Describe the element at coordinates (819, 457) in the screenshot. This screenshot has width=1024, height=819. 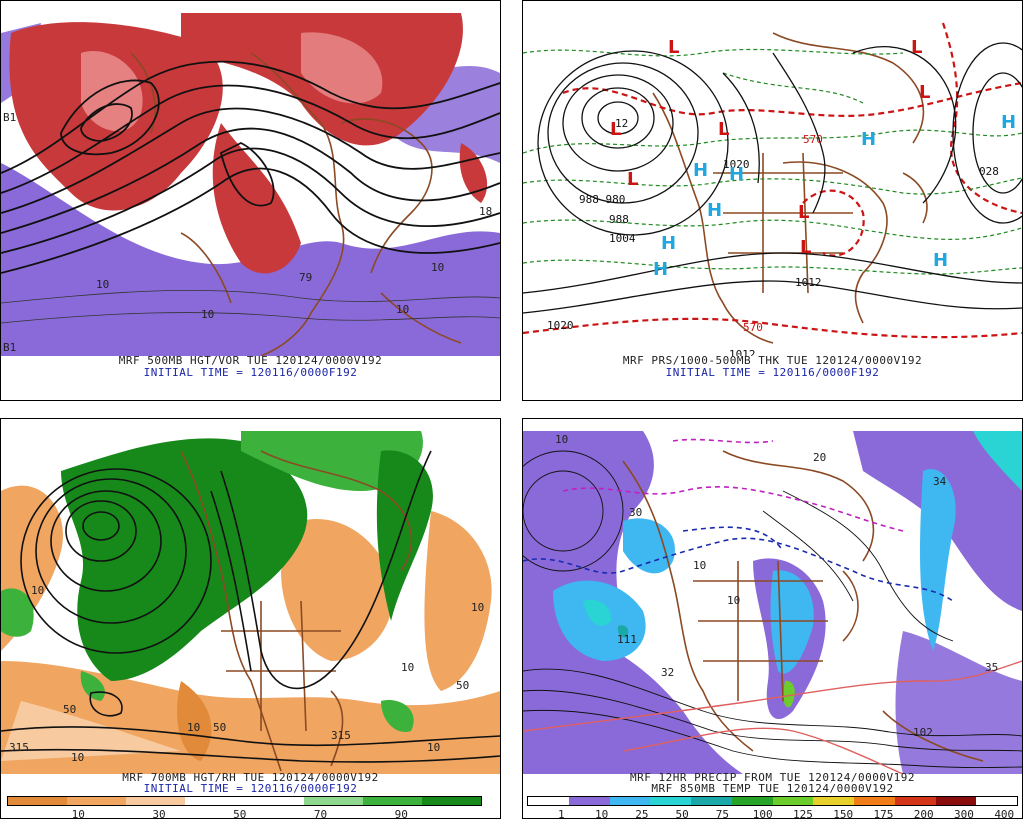
I see `temperature-label: 20` at that location.